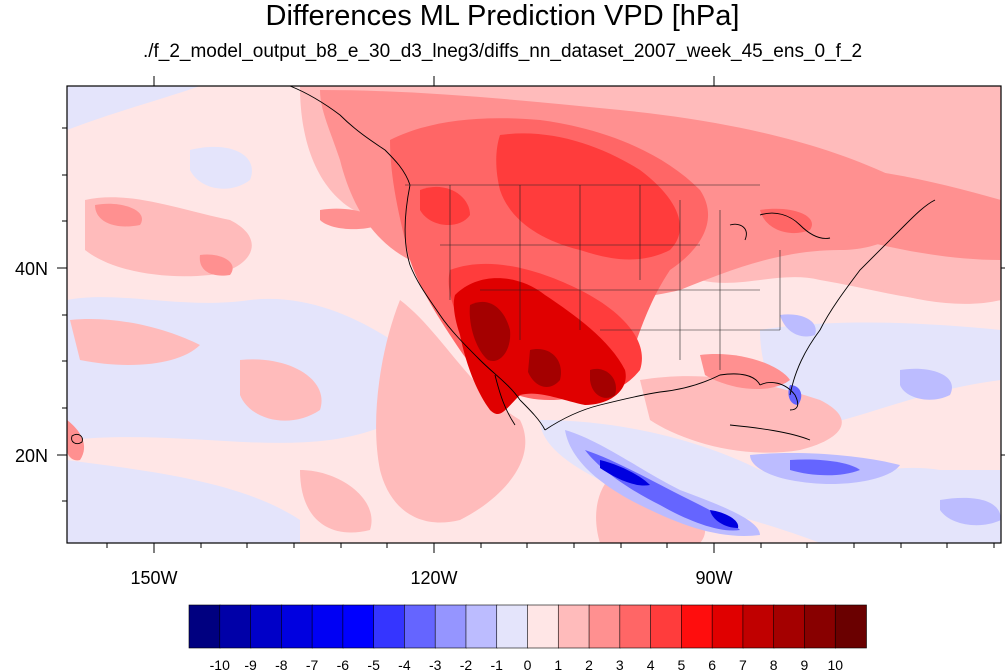 Image resolution: width=1005 pixels, height=672 pixels. I want to click on colorbar-label: -4, so click(404, 664).